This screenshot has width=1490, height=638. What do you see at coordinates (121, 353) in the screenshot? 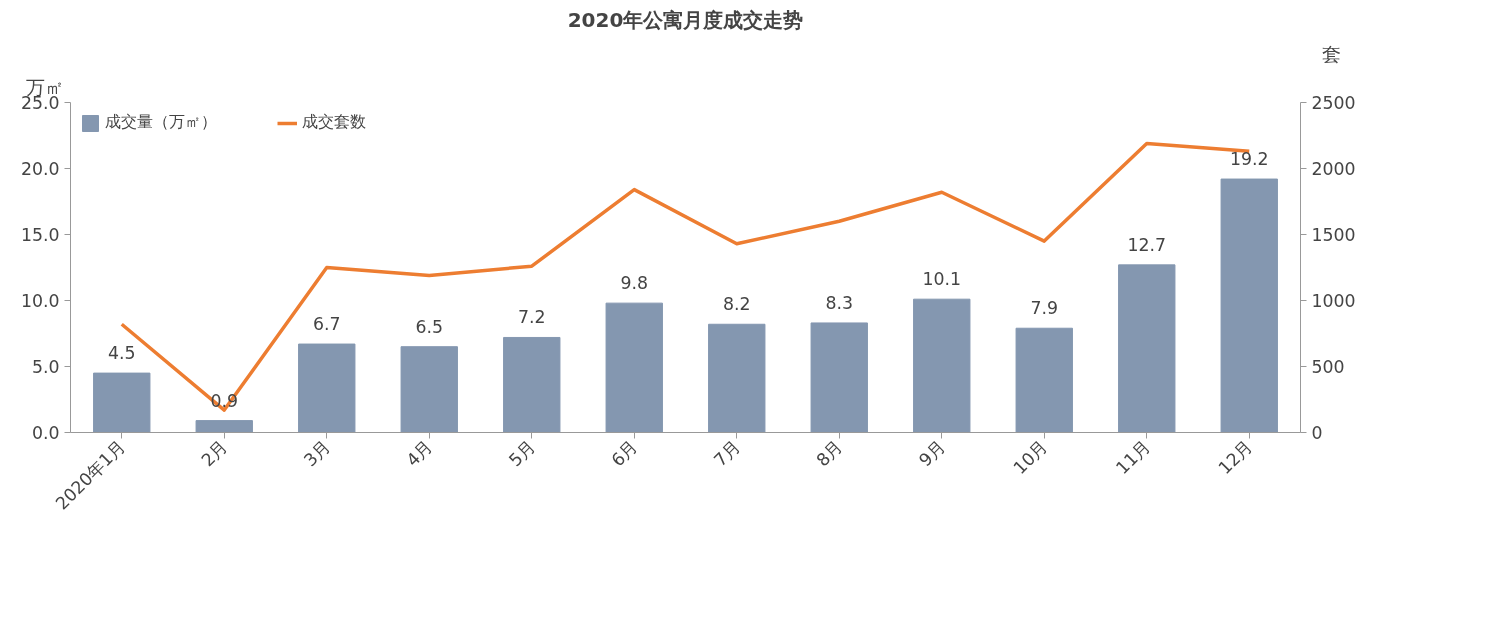
I see `data-label: 4.5` at bounding box center [121, 353].